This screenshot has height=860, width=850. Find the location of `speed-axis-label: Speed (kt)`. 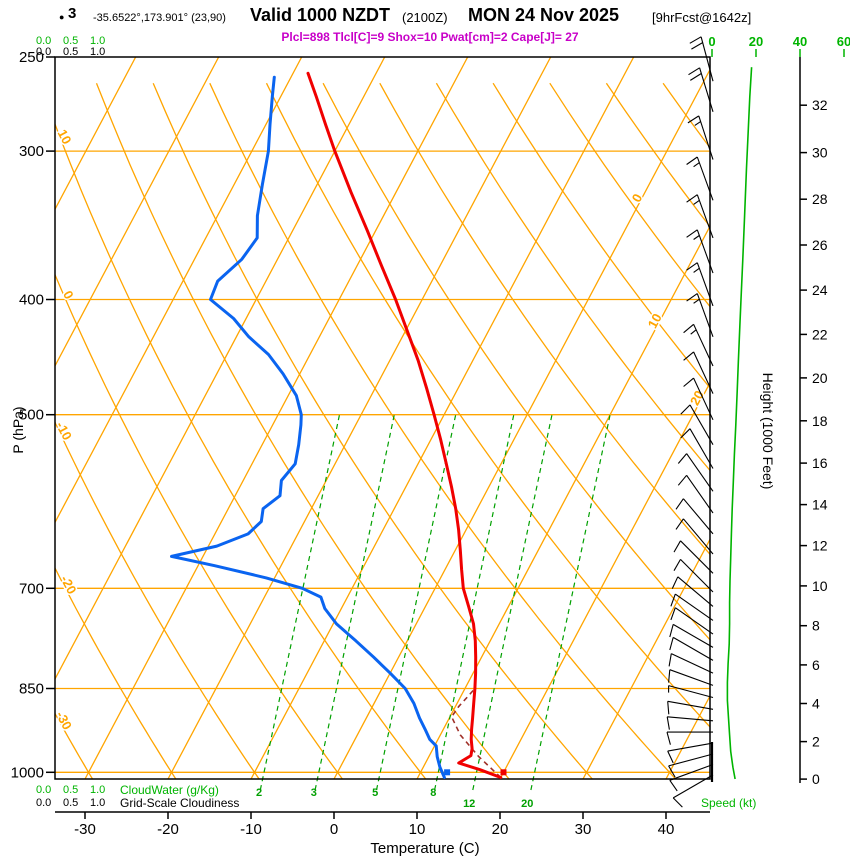

speed-axis-label: Speed (kt) is located at coordinates (729, 803).